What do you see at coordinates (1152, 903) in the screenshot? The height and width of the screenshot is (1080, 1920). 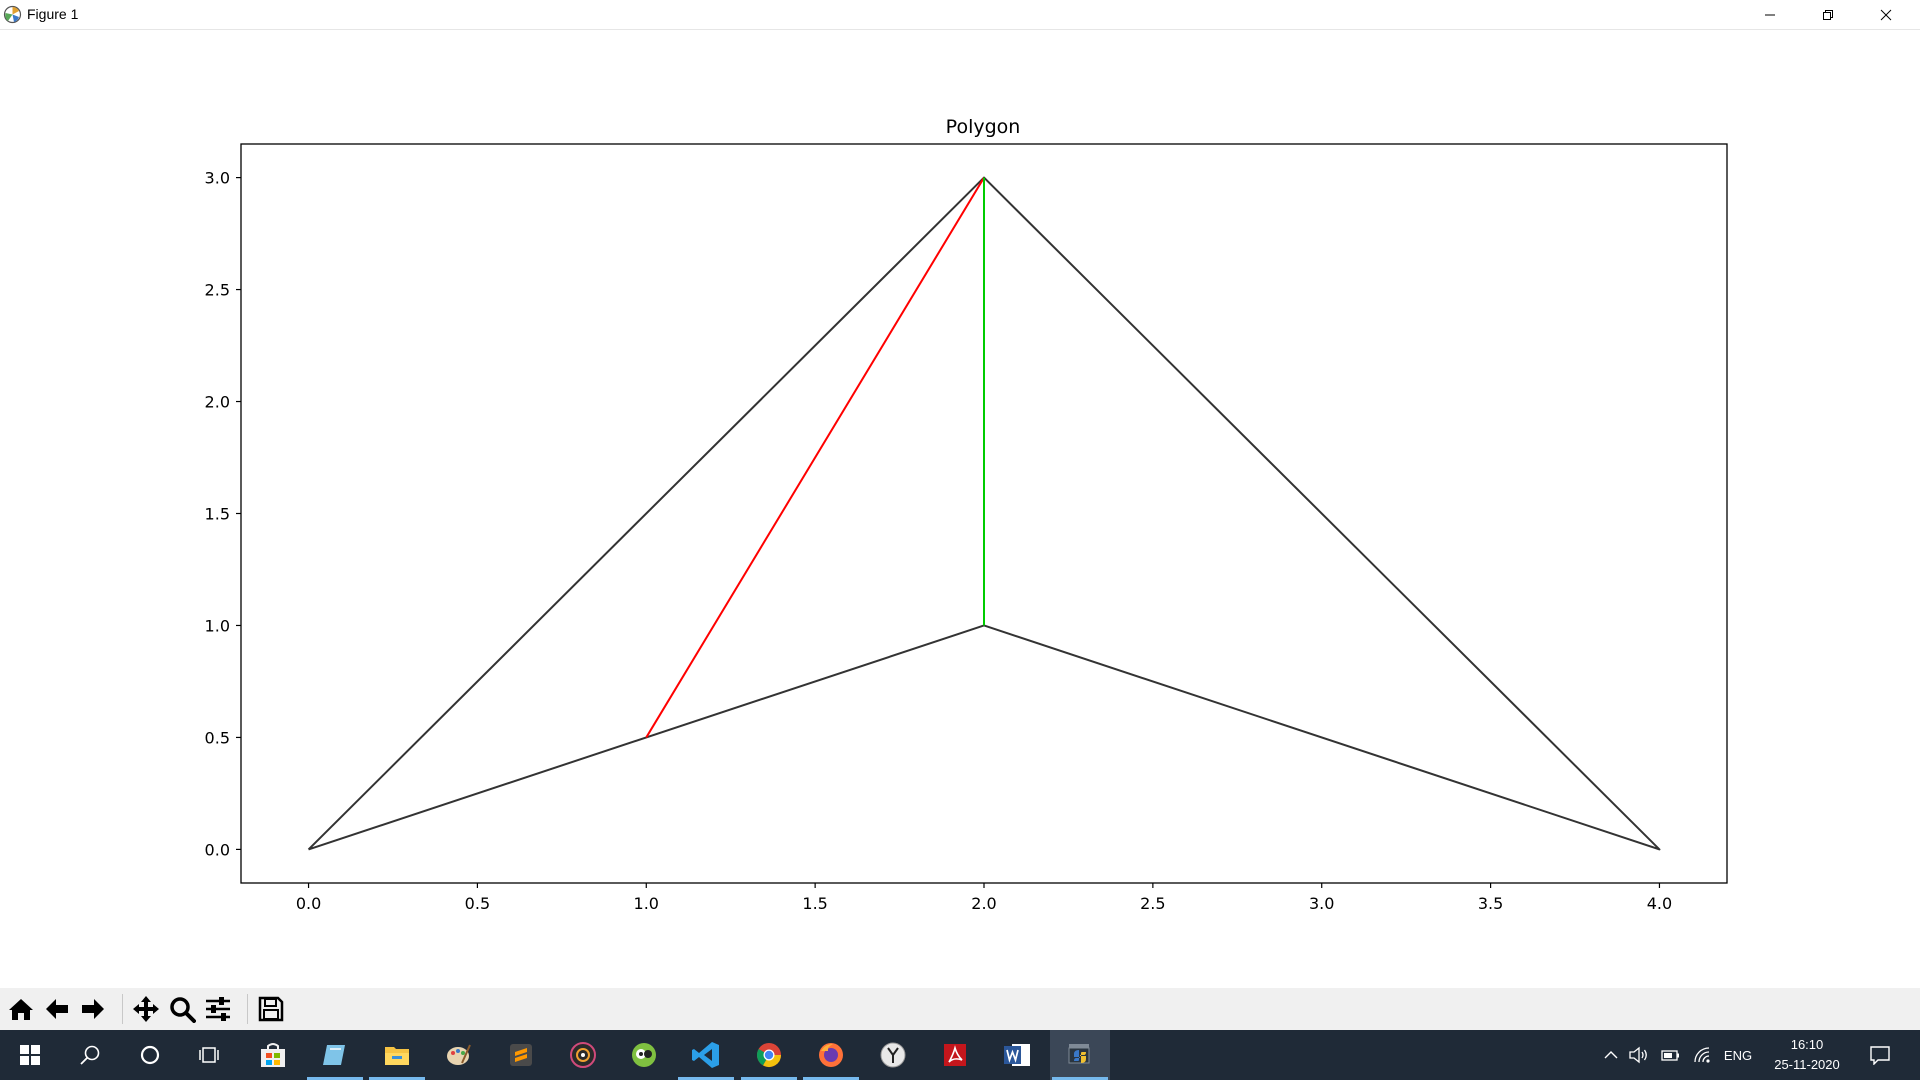 I see `x-tick-label: 2.5` at bounding box center [1152, 903].